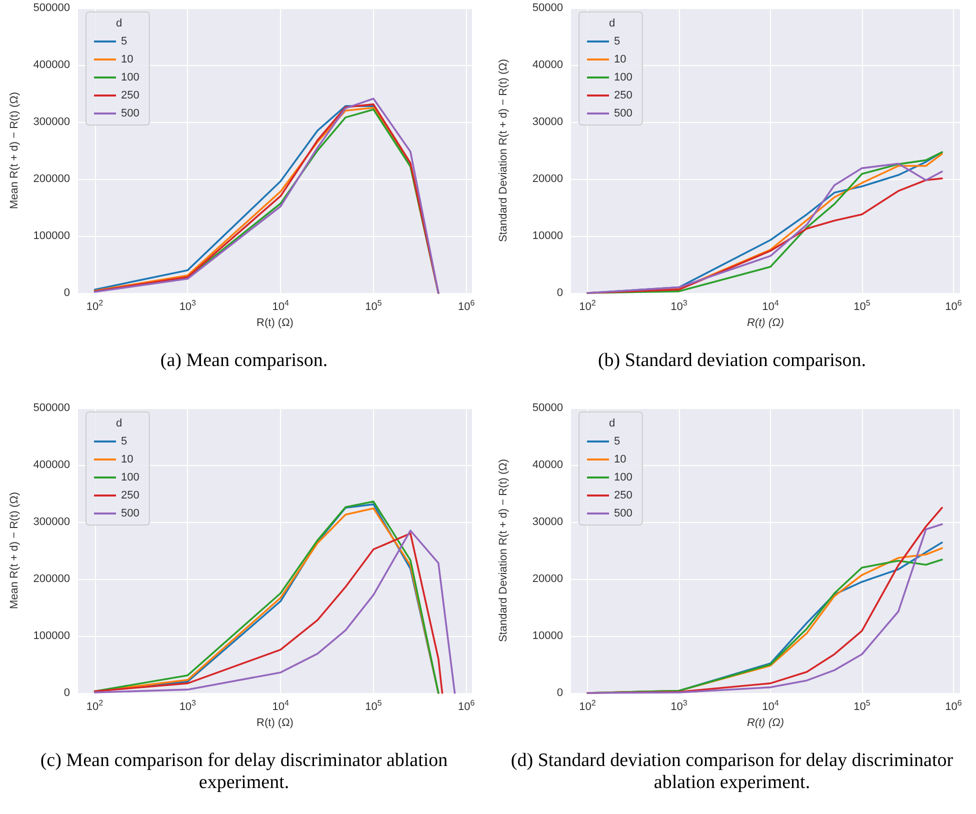 The image size is (976, 814). What do you see at coordinates (244, 772) in the screenshot?
I see `text: (c) Mean comparison for delay discriminator ablation experiment.` at bounding box center [244, 772].